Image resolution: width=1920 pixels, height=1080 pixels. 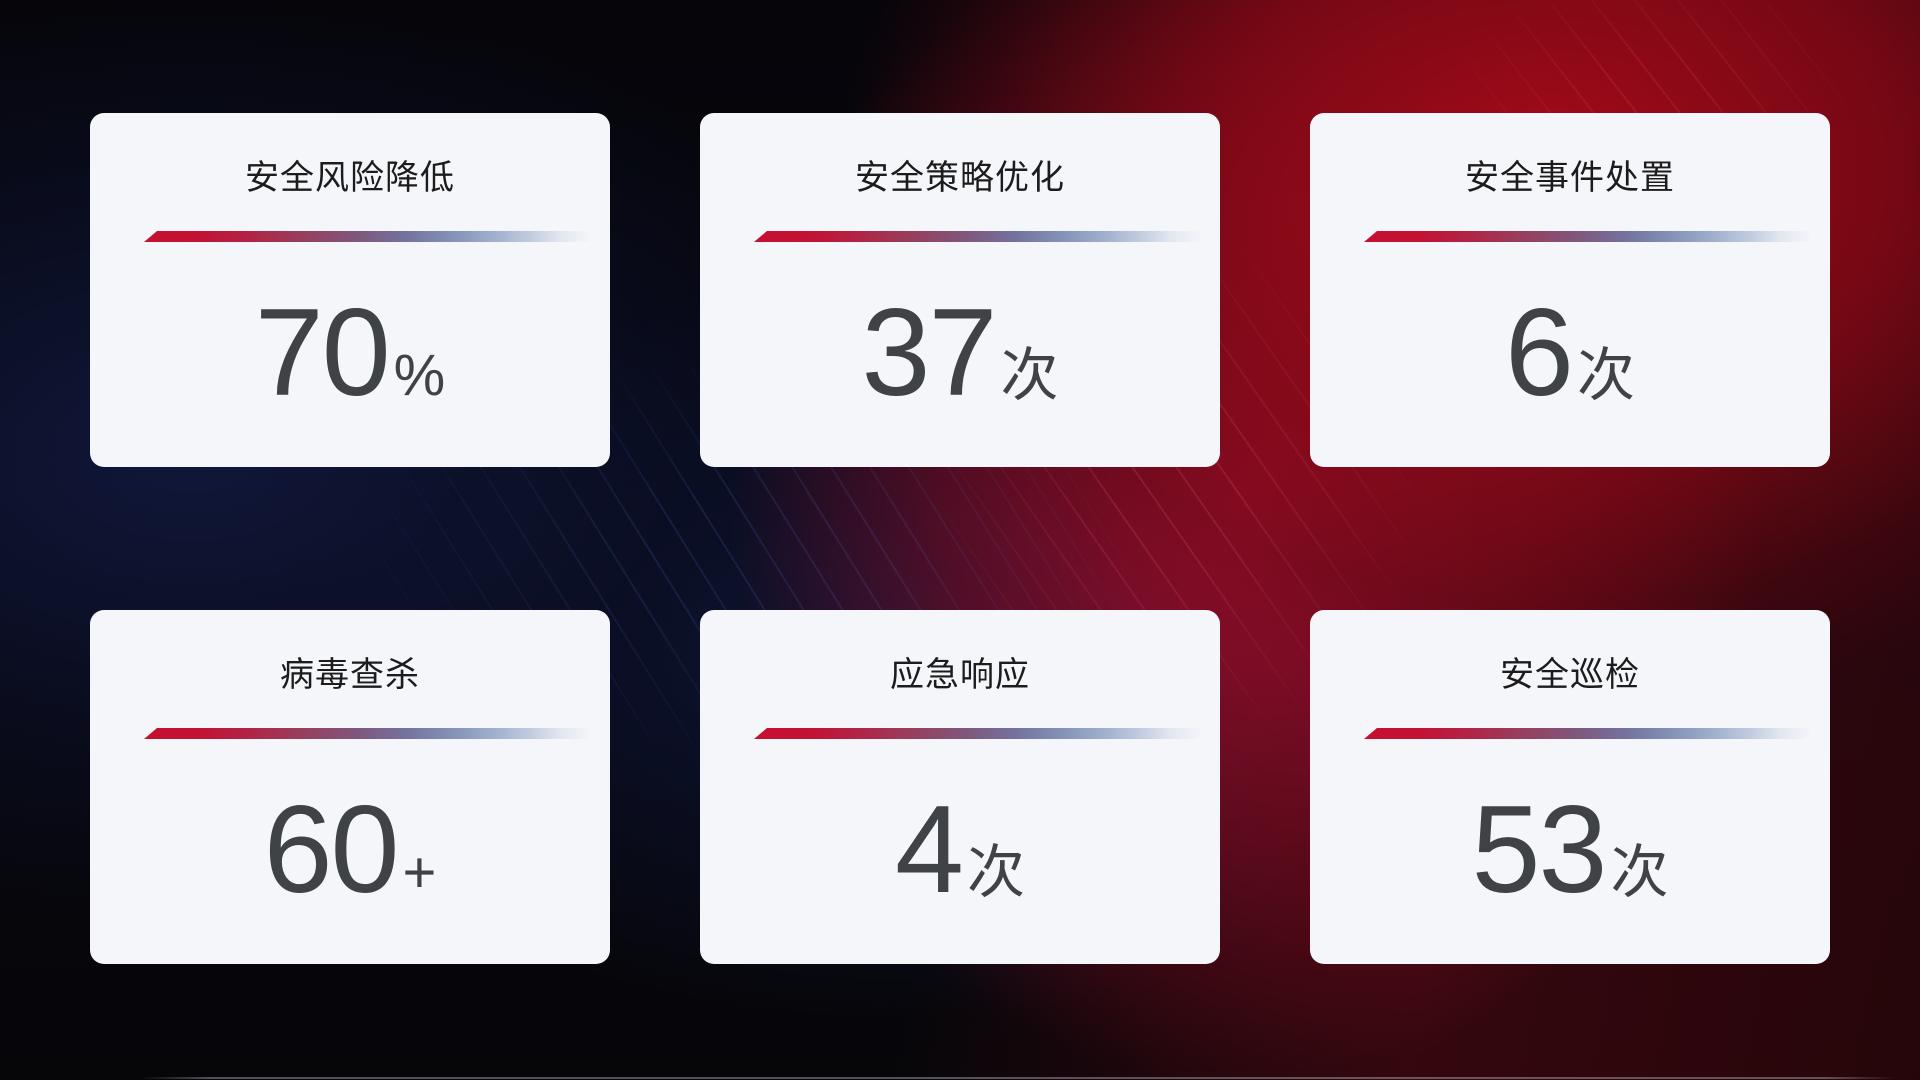 I want to click on stat-card-emergency-response: 应急响应 4 次, so click(x=960, y=787).